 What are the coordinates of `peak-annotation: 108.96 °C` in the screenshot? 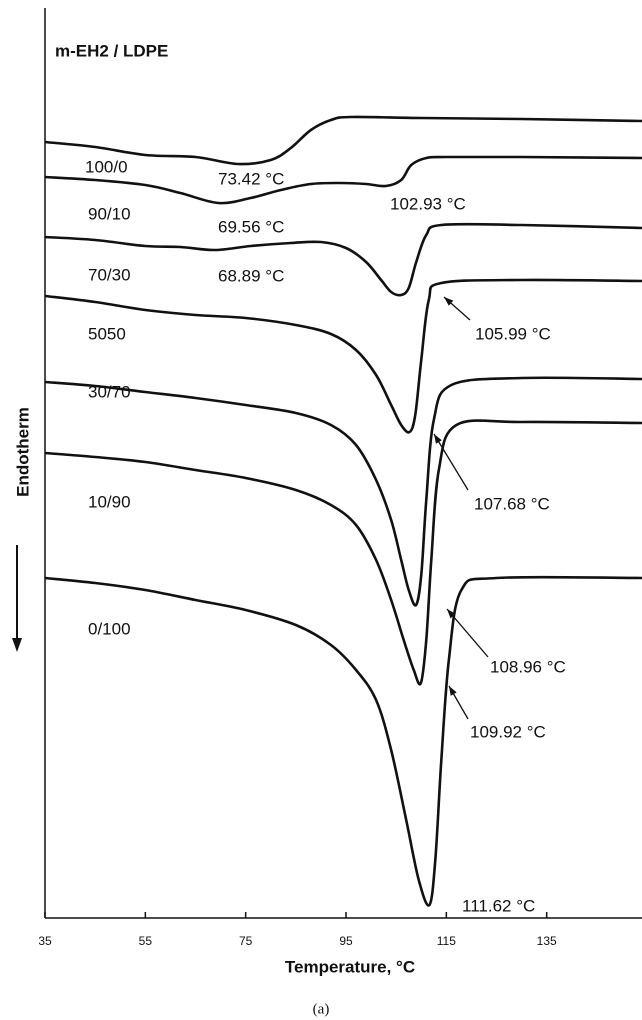 It's located at (528, 666).